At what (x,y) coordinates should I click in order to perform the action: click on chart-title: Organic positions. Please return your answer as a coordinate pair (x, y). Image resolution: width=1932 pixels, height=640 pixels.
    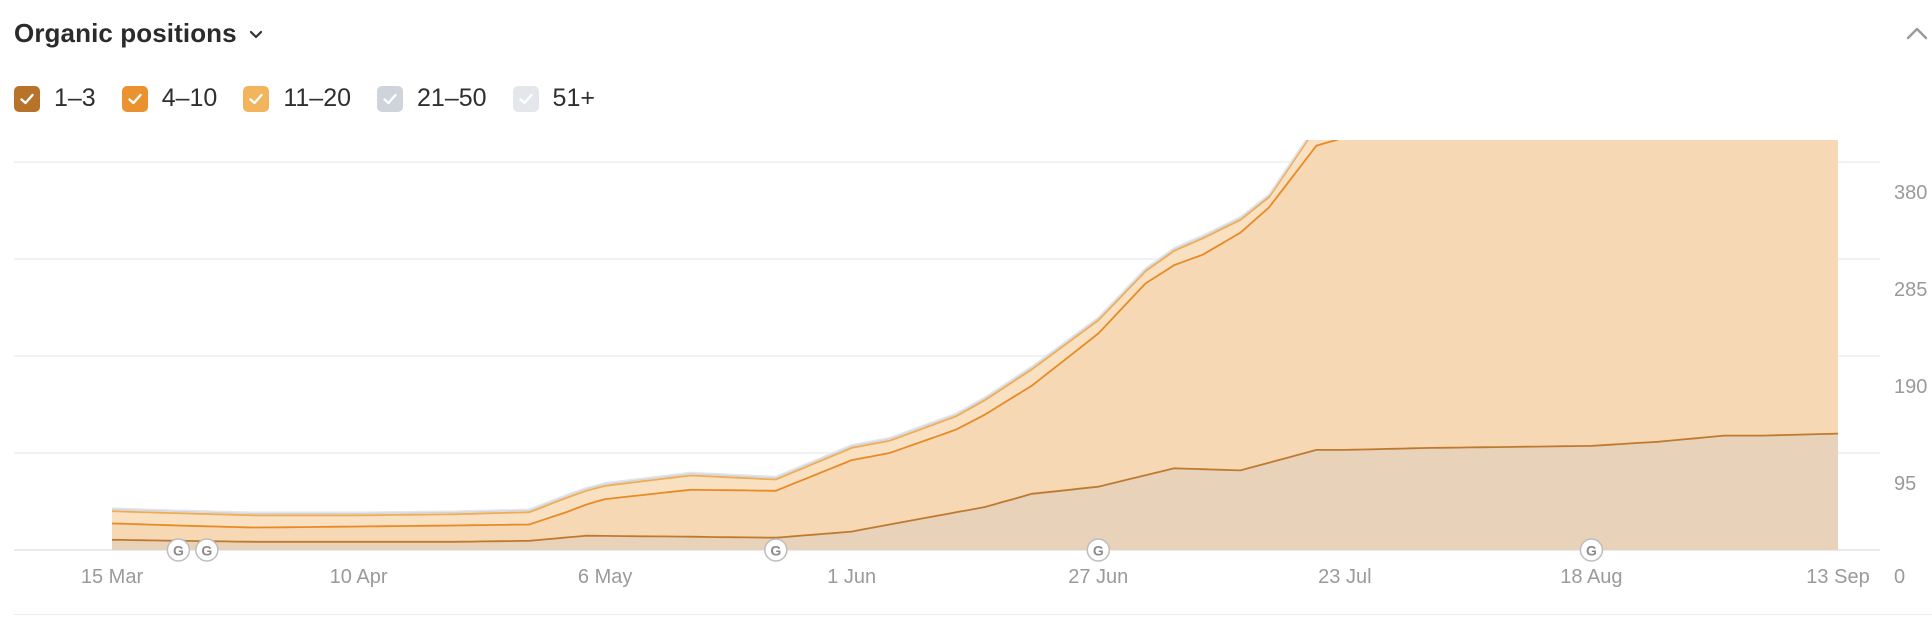
    Looking at the image, I should click on (125, 33).